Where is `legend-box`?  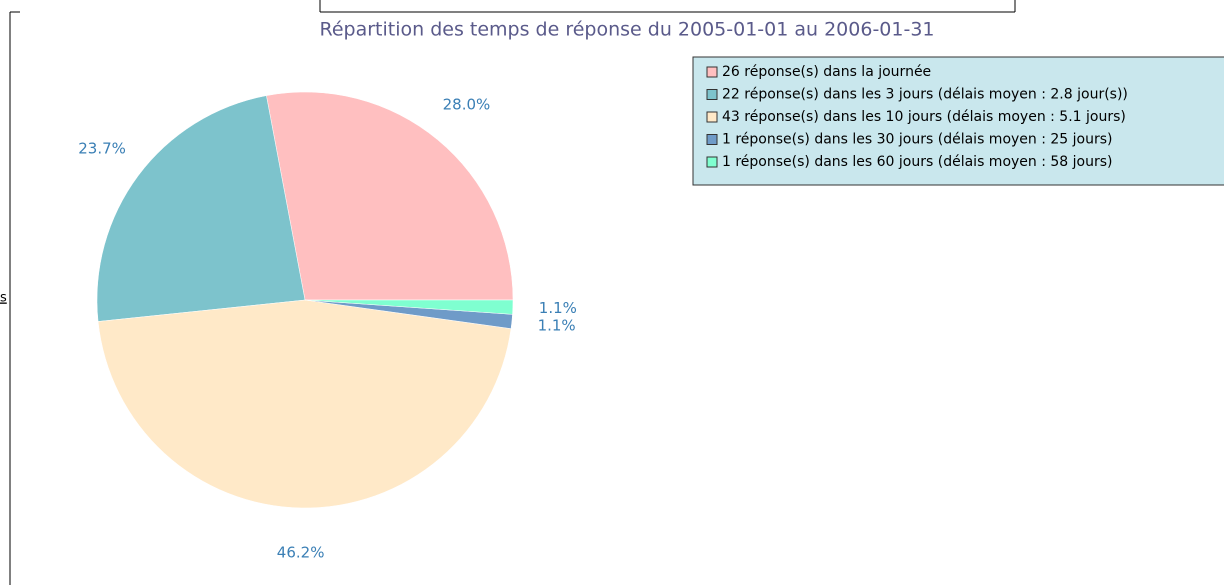
legend-box is located at coordinates (958, 121).